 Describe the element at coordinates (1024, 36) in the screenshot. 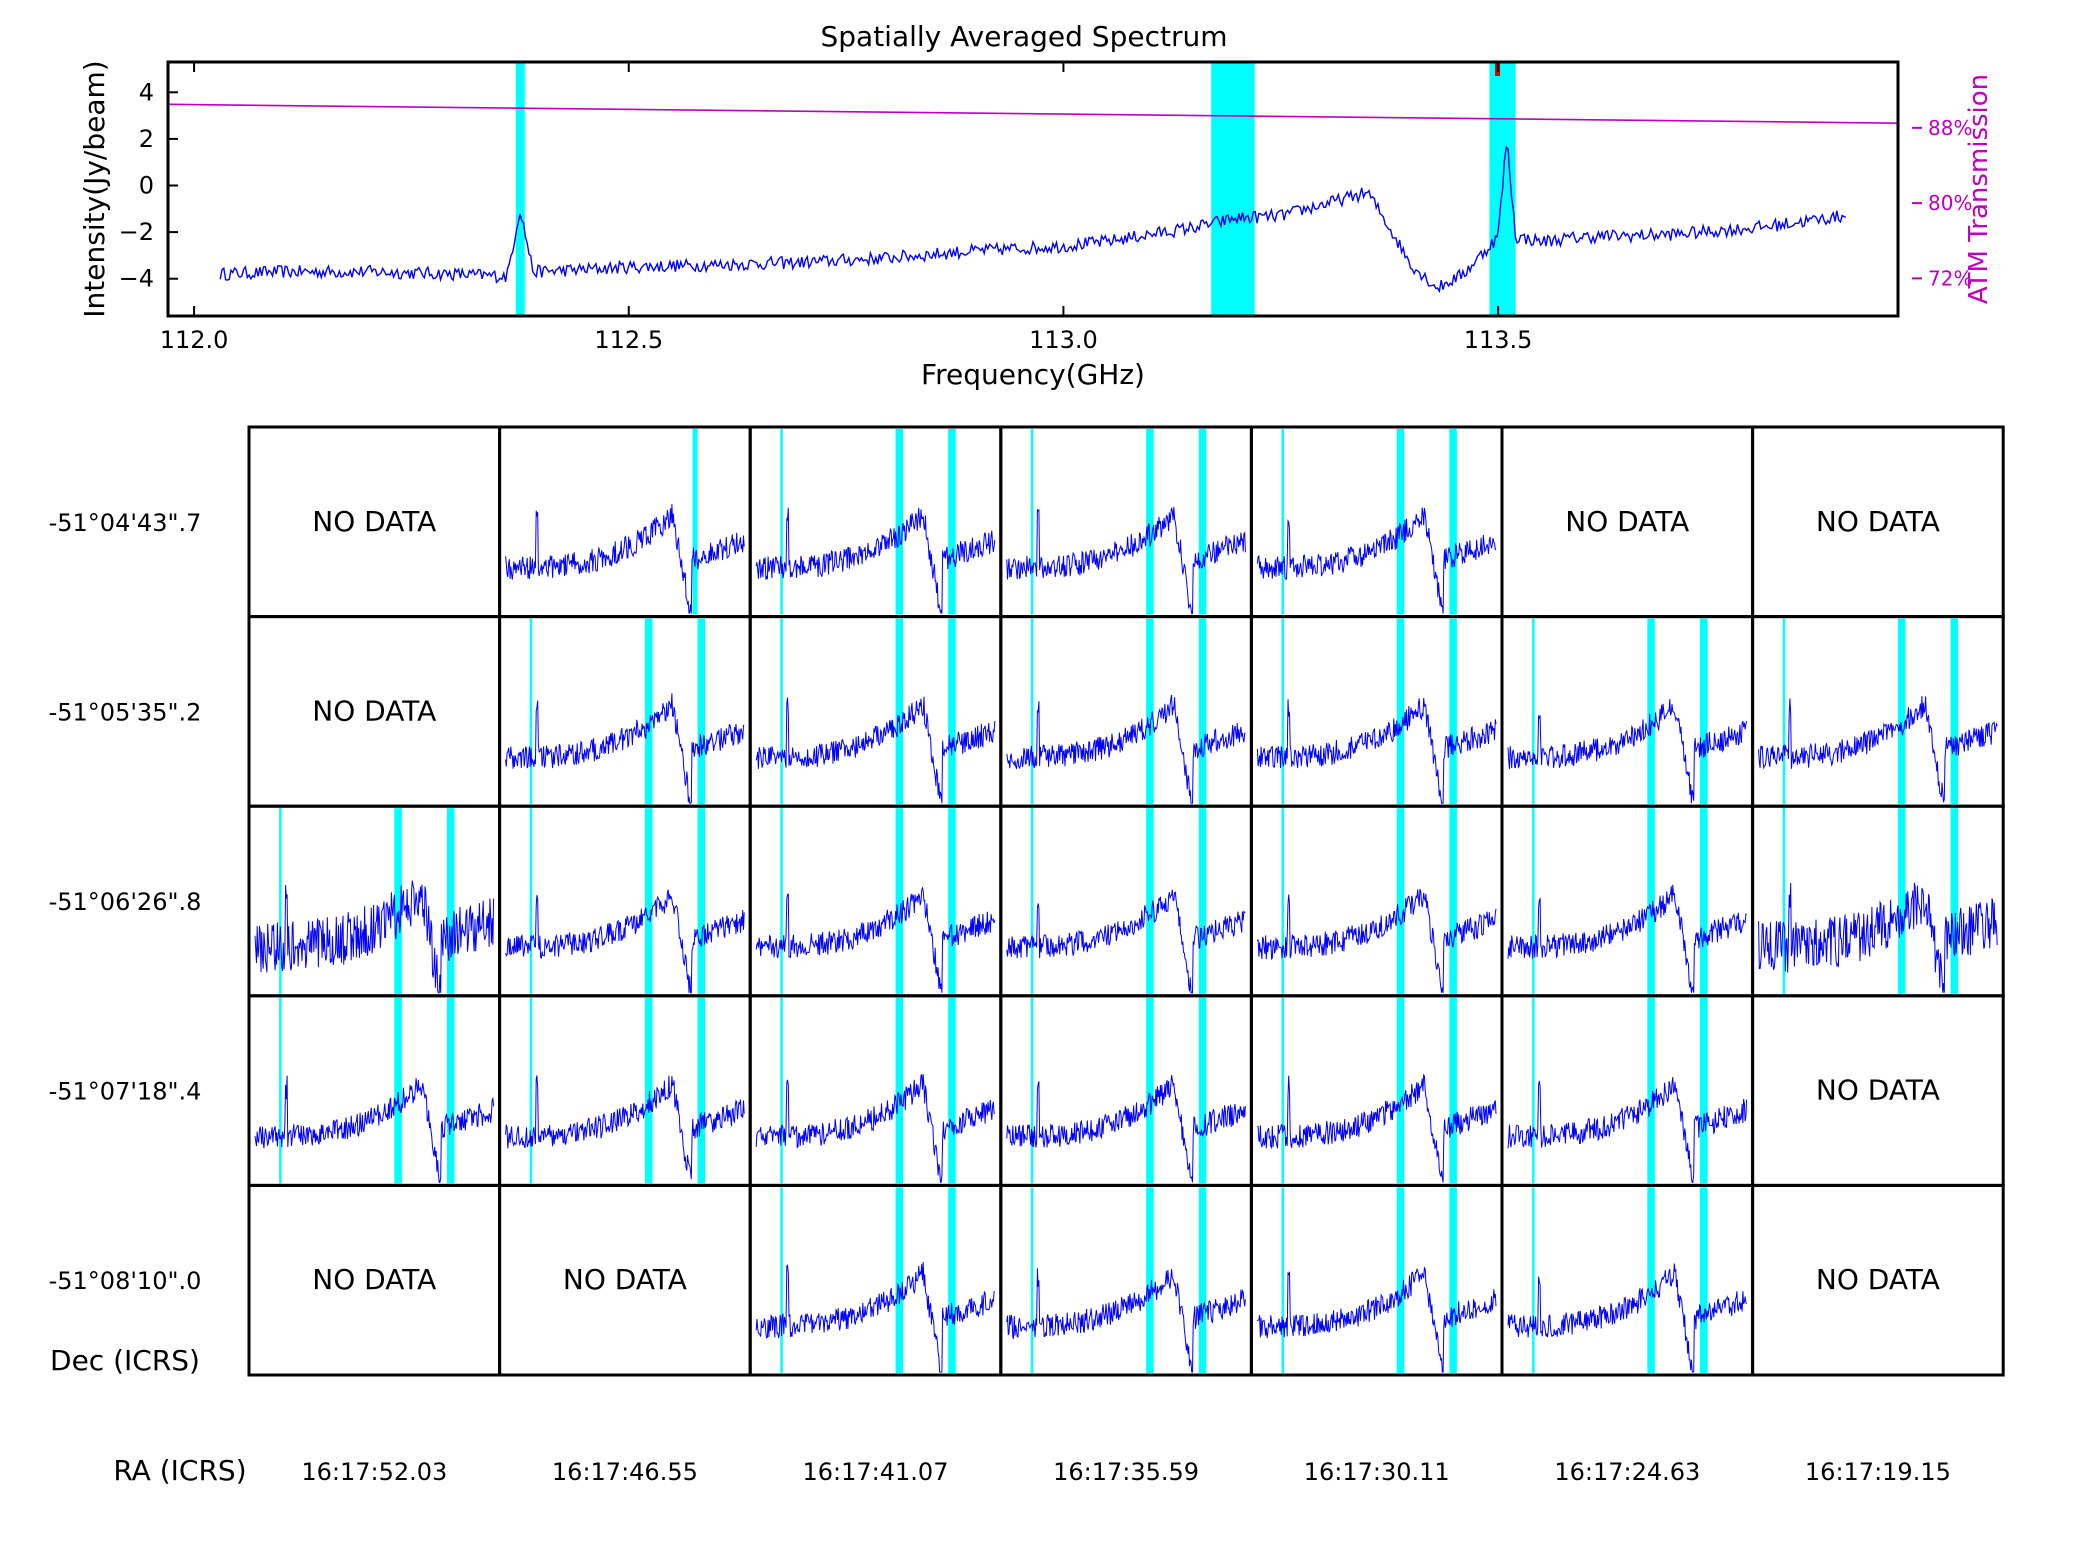

I see `chart-title: Spatially Averaged Spectrum` at that location.